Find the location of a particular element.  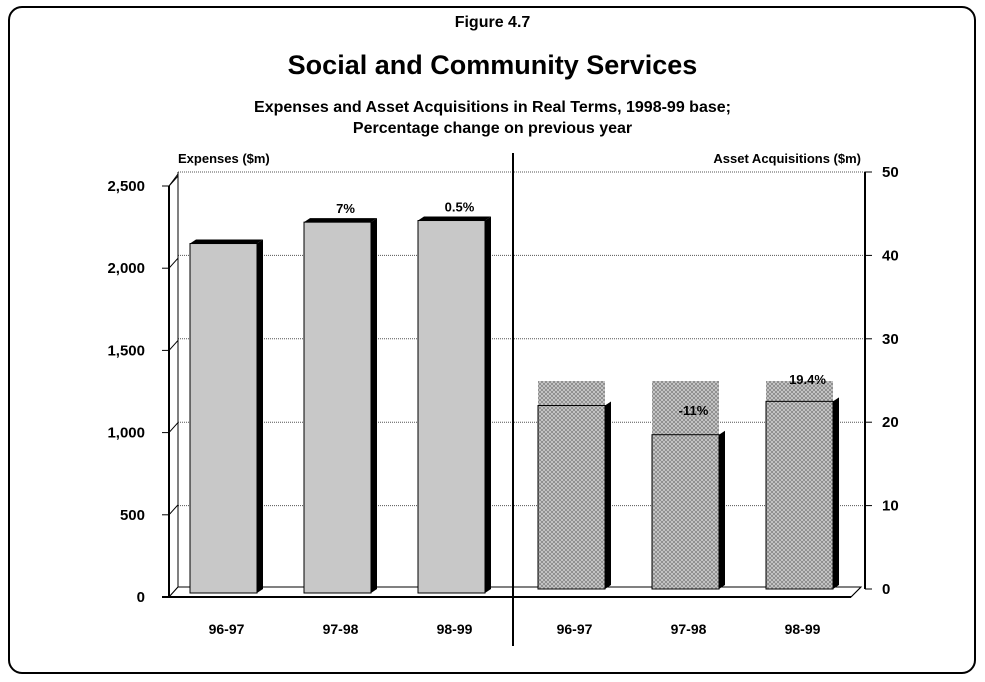

floor-edge is located at coordinates (856, 592).